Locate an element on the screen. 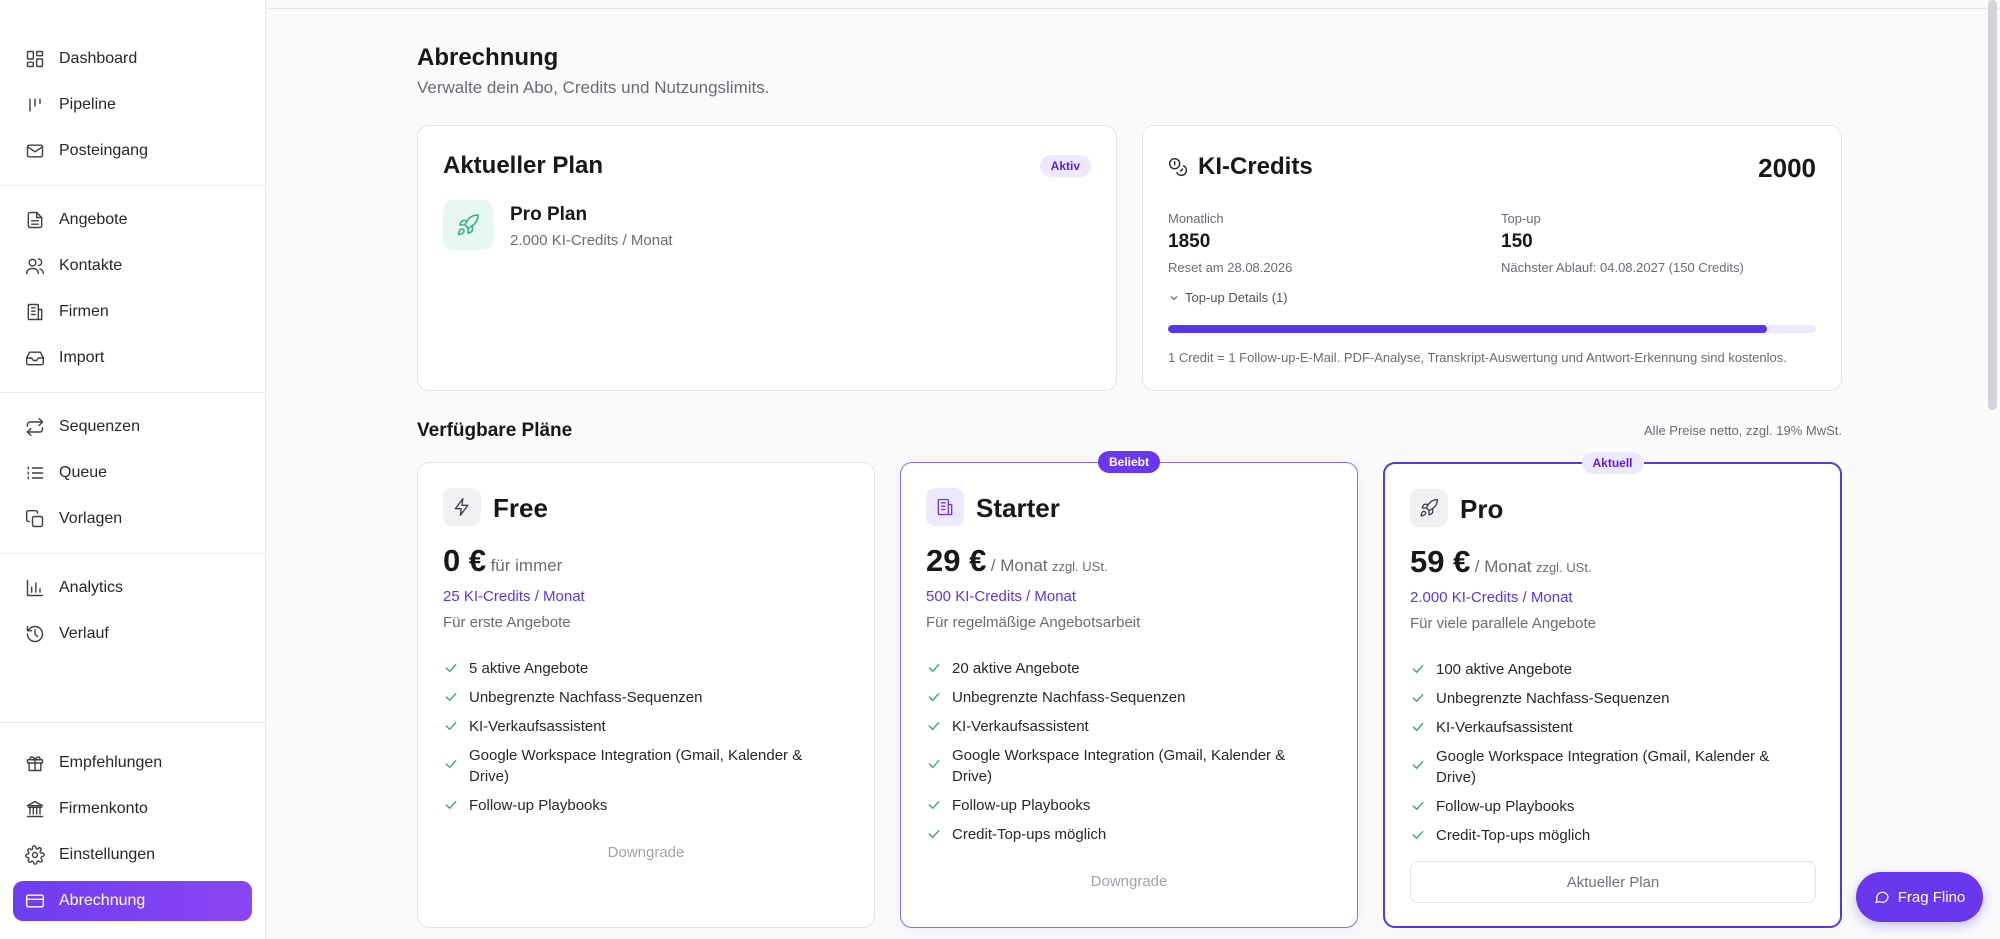 This screenshot has width=2000, height=939. users-icon is located at coordinates (35, 266).